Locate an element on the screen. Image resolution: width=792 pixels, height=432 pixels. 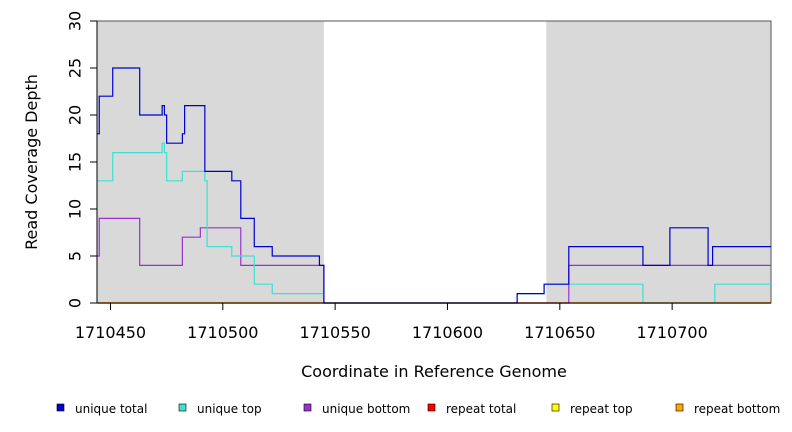
y-tick-label: 15 is located at coordinates (75, 162).